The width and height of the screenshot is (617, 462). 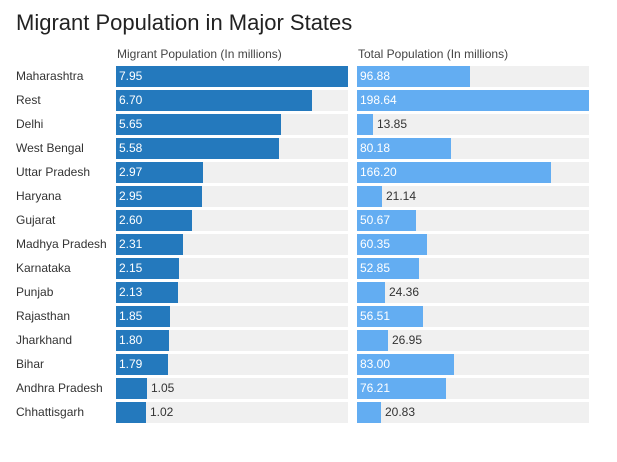 What do you see at coordinates (232, 268) in the screenshot?
I see `migrant-bar-track: 2.15` at bounding box center [232, 268].